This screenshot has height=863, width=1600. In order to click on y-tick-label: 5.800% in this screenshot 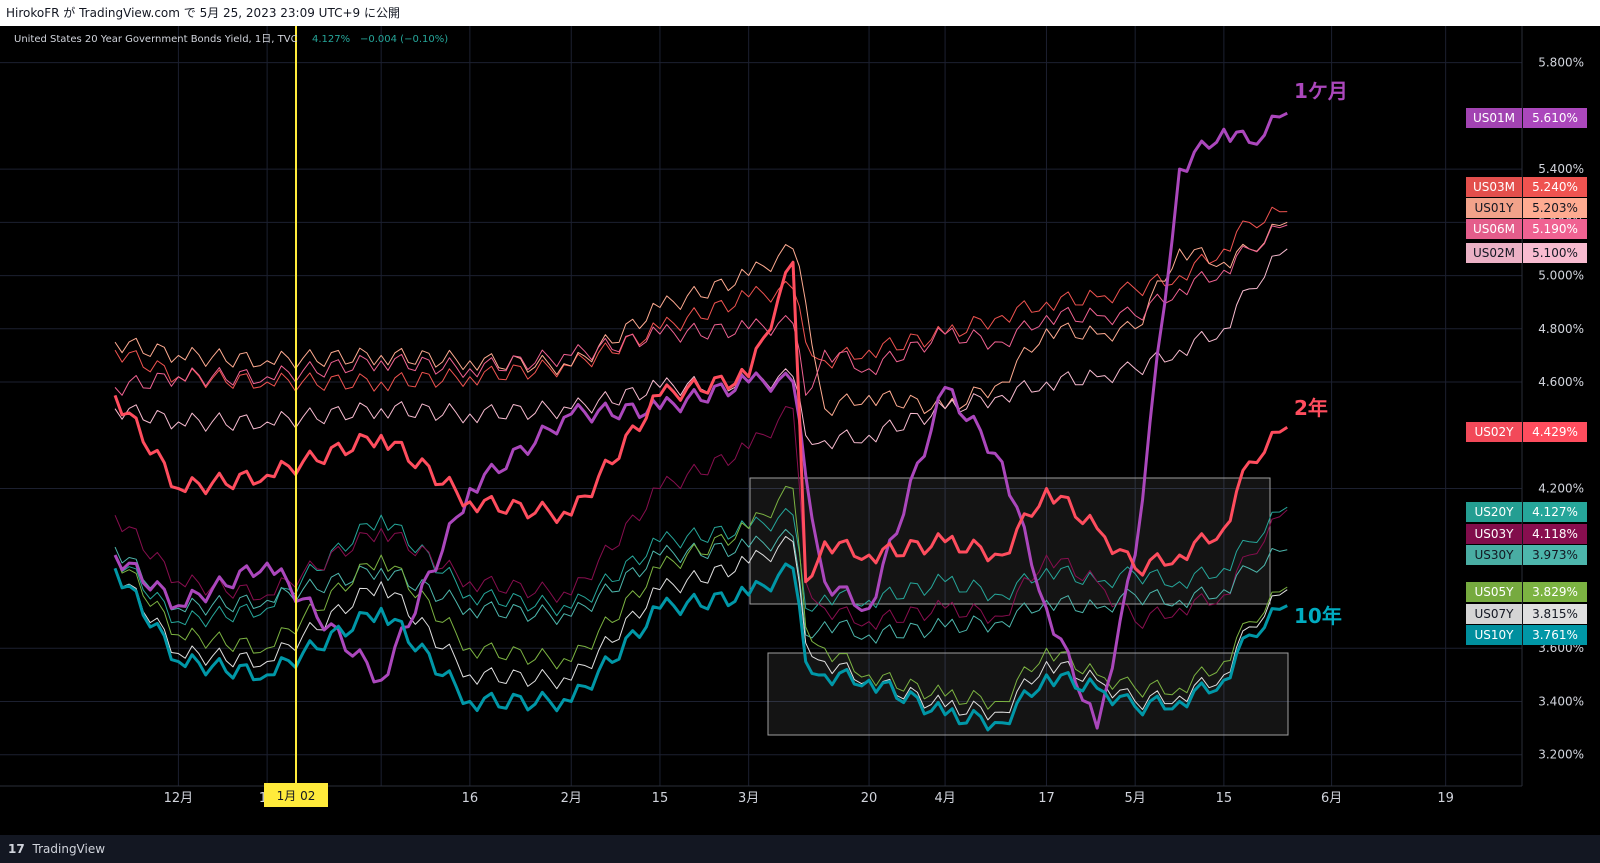, I will do `click(1561, 63)`.